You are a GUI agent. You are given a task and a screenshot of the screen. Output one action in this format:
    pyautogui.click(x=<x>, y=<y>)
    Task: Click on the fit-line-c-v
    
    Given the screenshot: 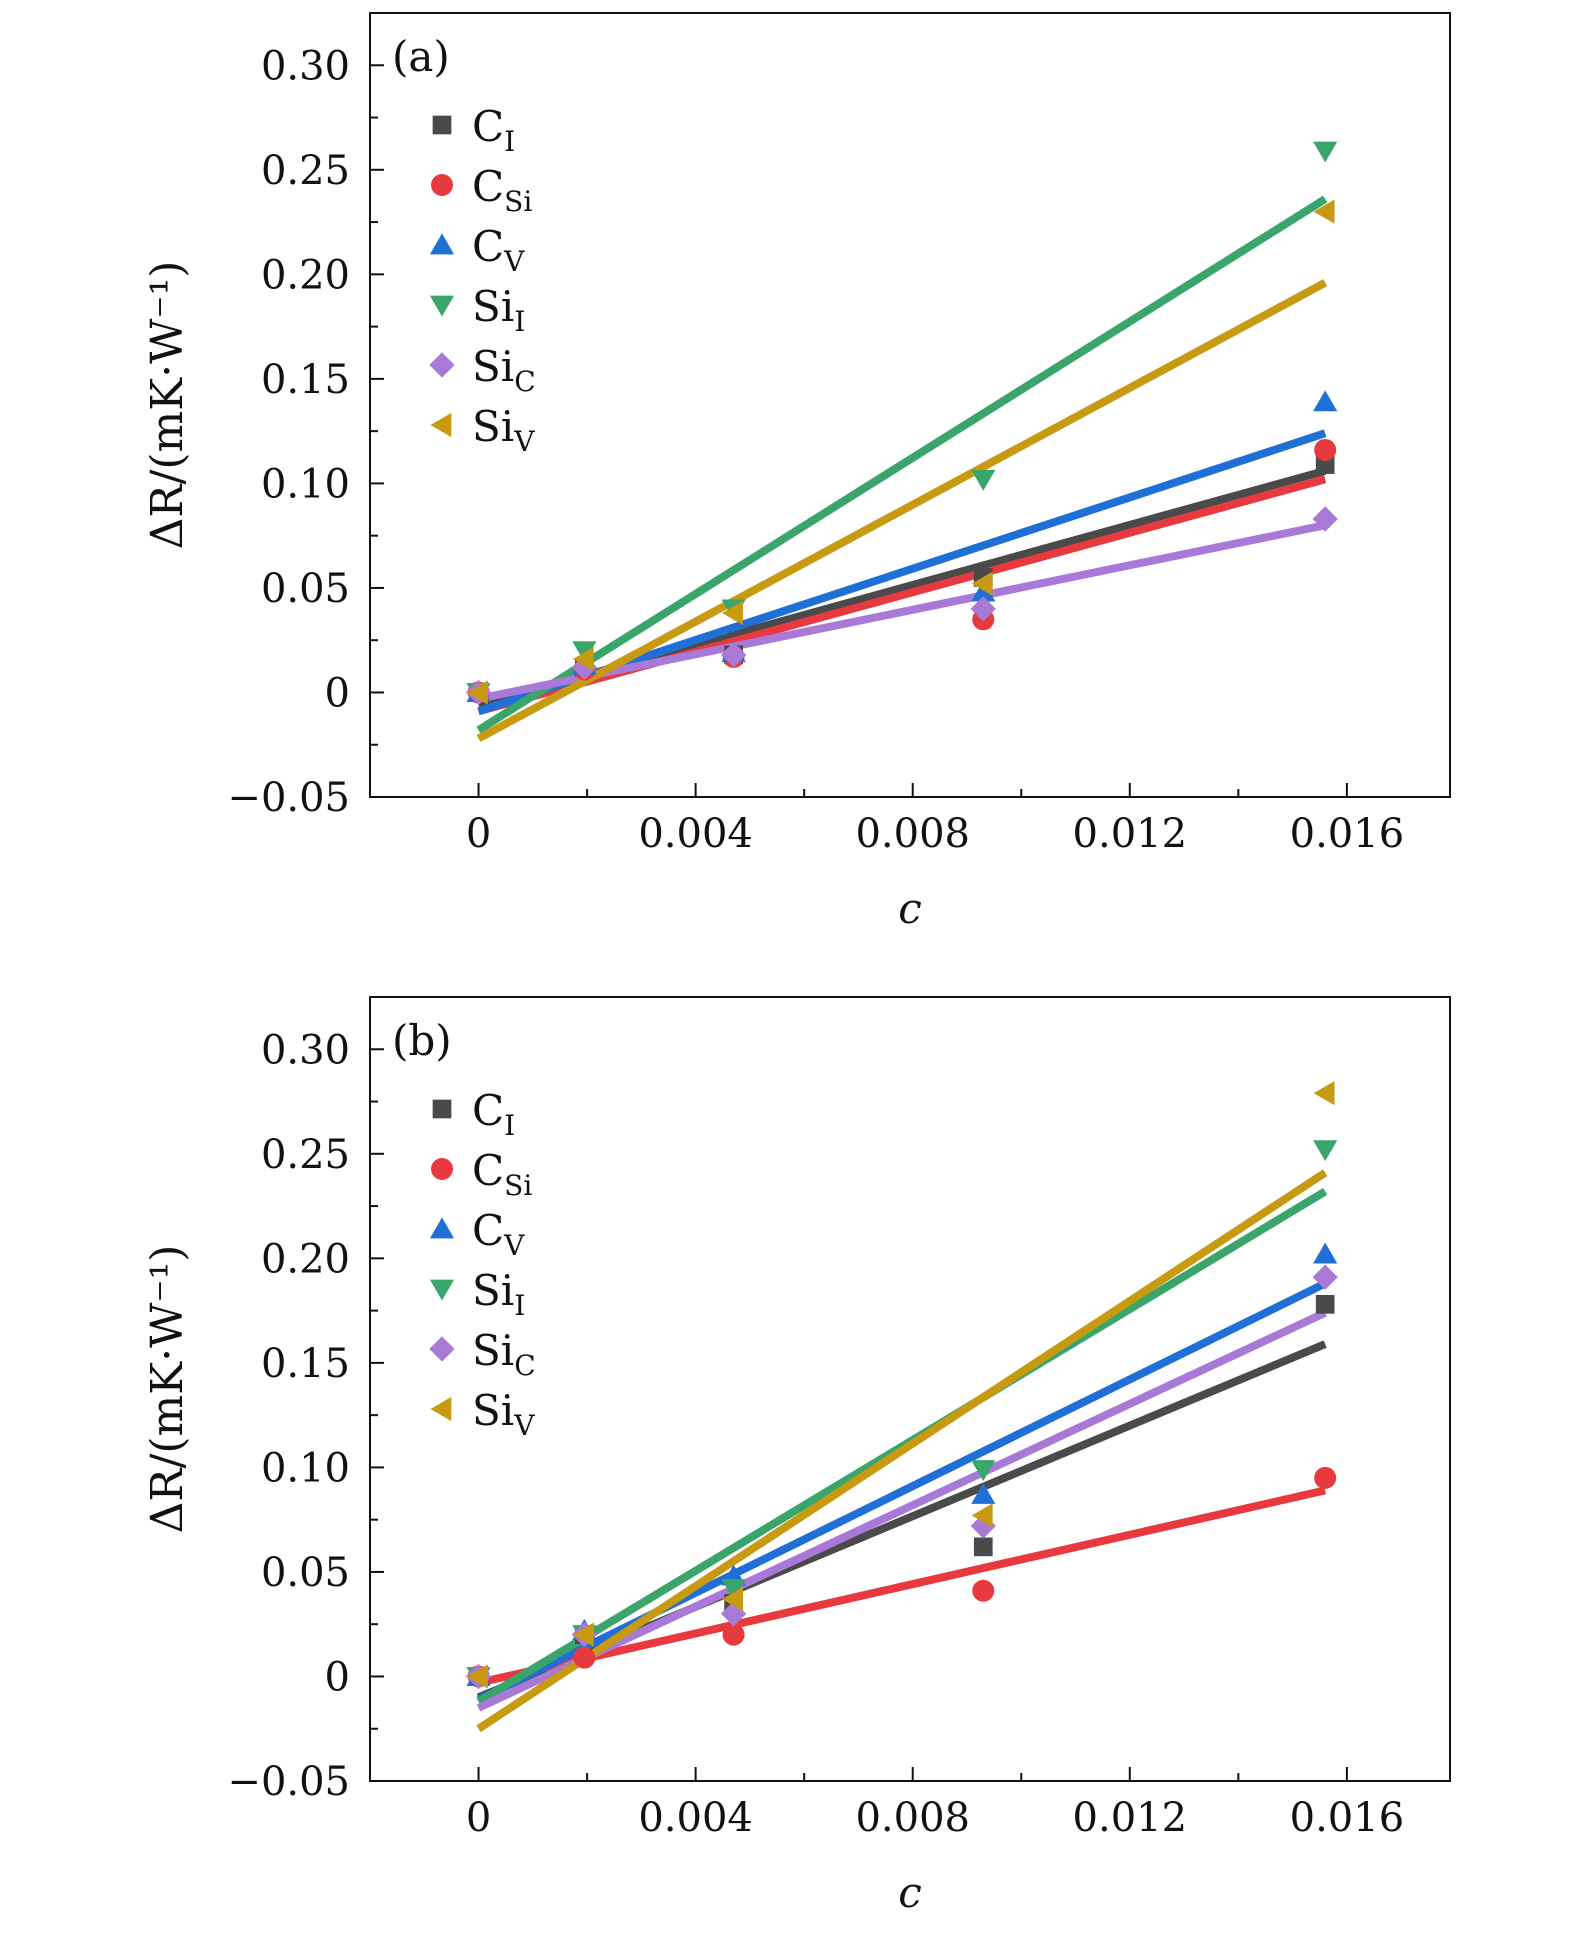 What is the action you would take?
    pyautogui.click(x=901, y=1491)
    